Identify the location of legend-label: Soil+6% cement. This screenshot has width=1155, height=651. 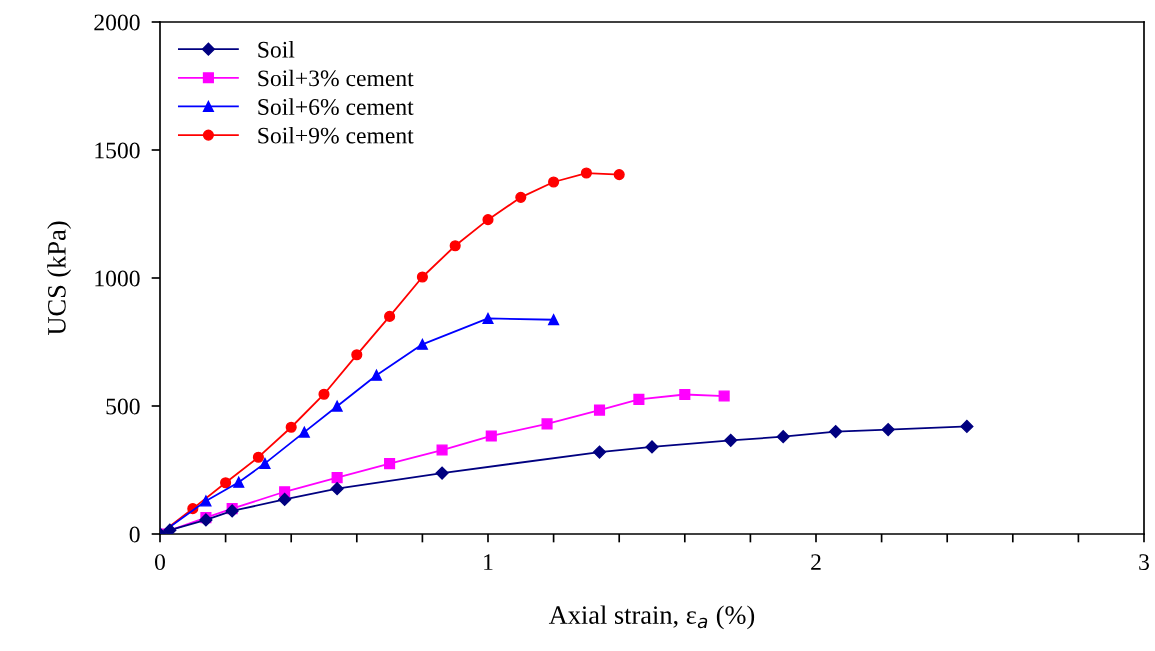
(336, 107).